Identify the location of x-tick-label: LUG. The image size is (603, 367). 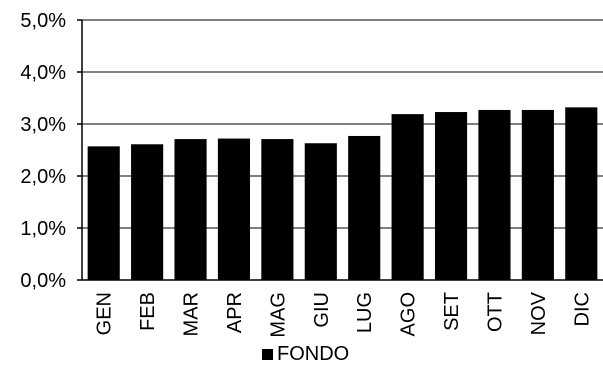
(365, 312).